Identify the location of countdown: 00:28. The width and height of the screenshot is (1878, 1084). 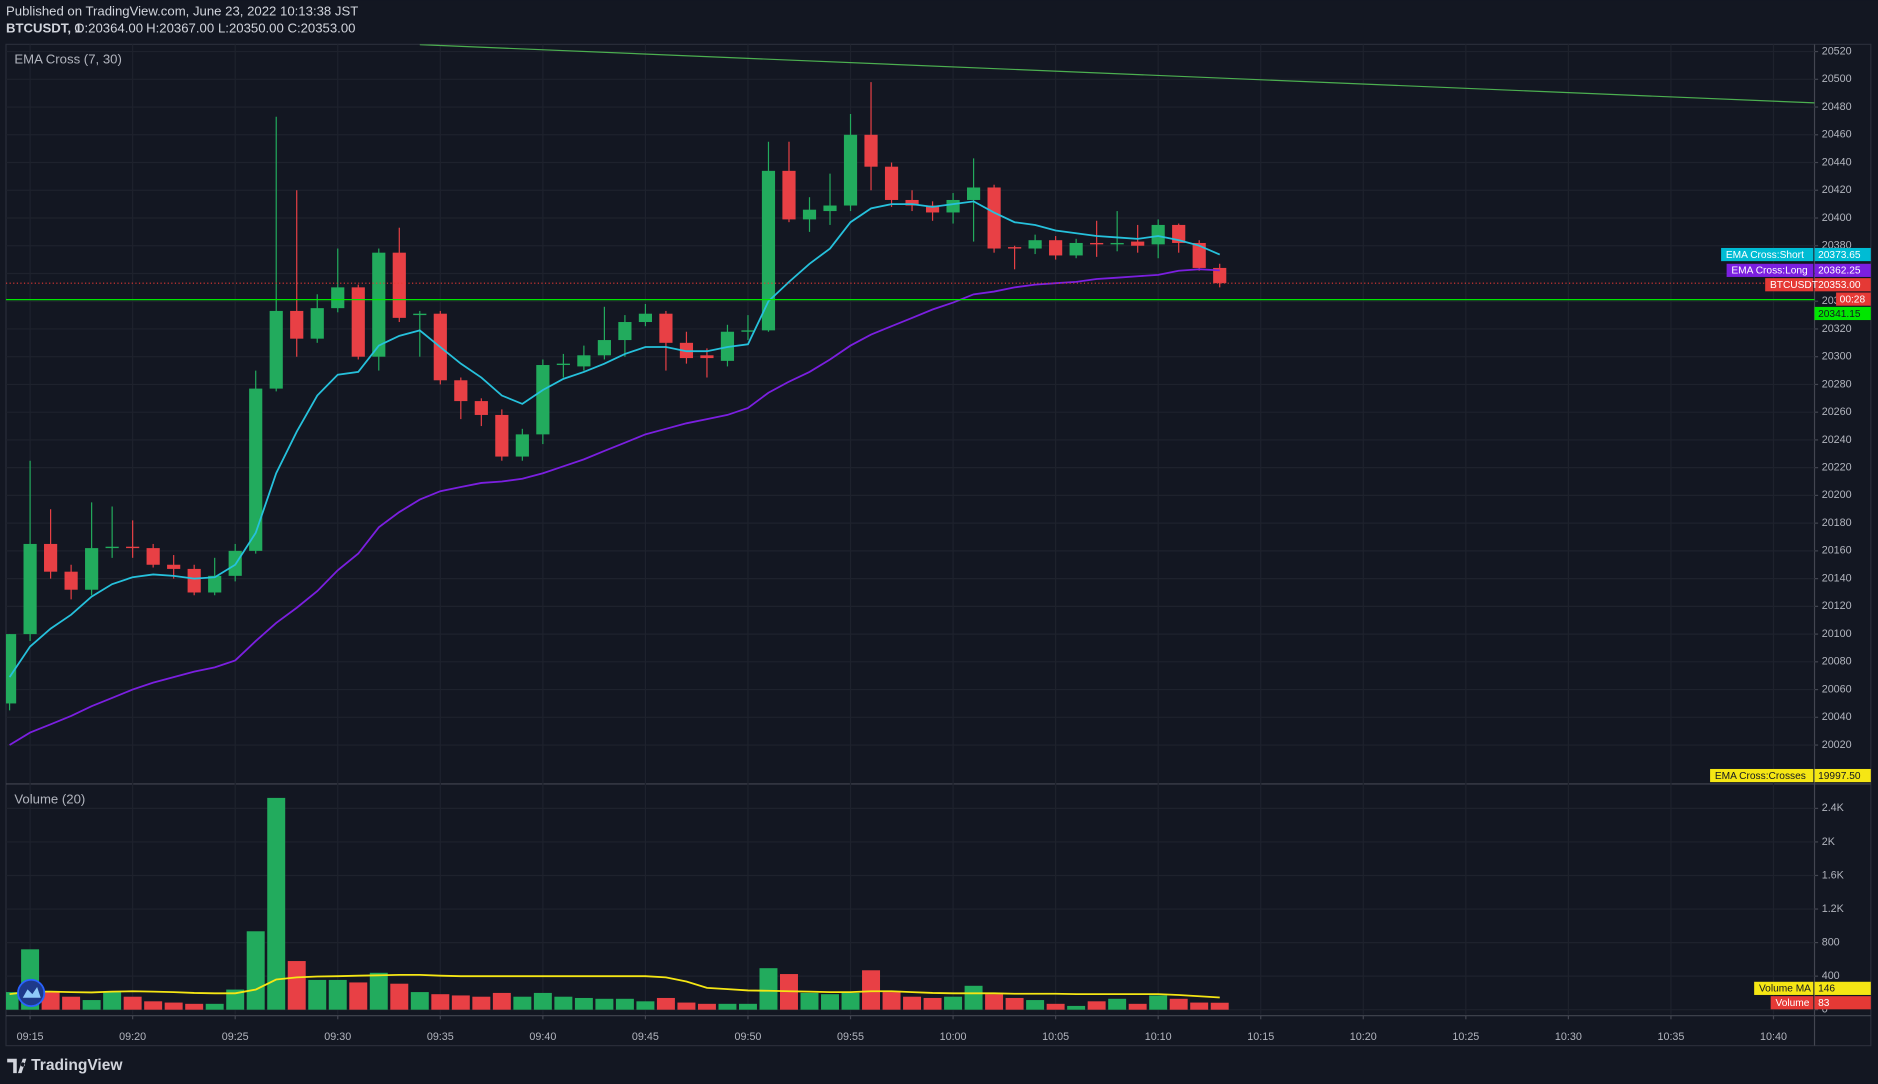
(1853, 299).